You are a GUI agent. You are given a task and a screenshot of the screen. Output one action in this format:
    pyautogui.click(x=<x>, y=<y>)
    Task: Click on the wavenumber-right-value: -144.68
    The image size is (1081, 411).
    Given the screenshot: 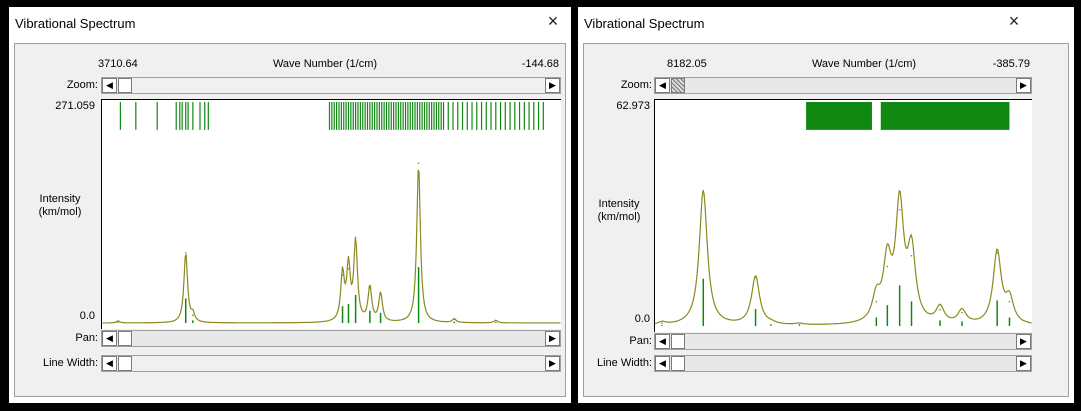 What is the action you would take?
    pyautogui.click(x=540, y=64)
    